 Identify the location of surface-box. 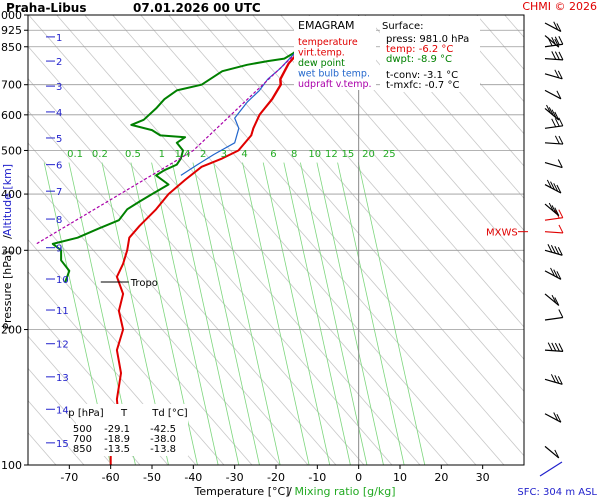
(430, 54).